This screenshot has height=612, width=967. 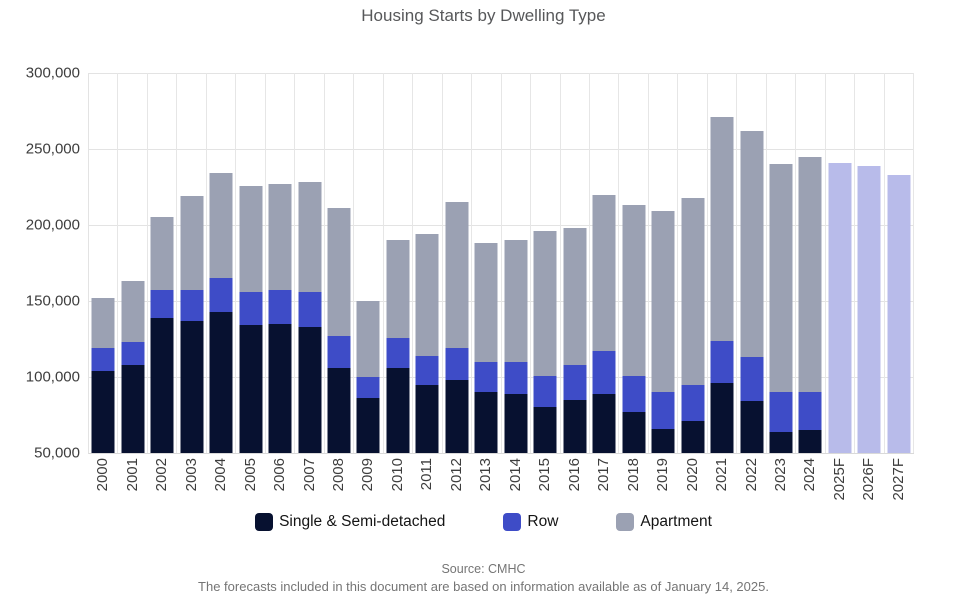 I want to click on x-axis-label-cell: 2009, so click(x=367, y=484).